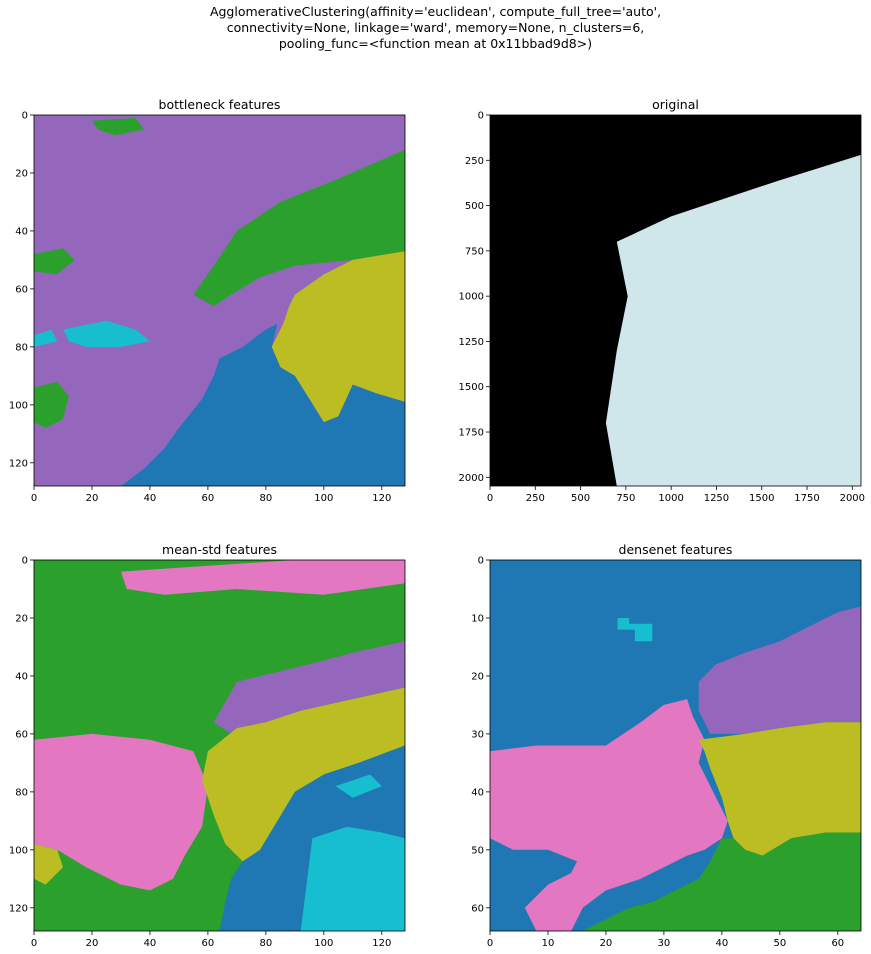 The width and height of the screenshot is (871, 954). What do you see at coordinates (548, 943) in the screenshot?
I see `x-tick-label: 10` at bounding box center [548, 943].